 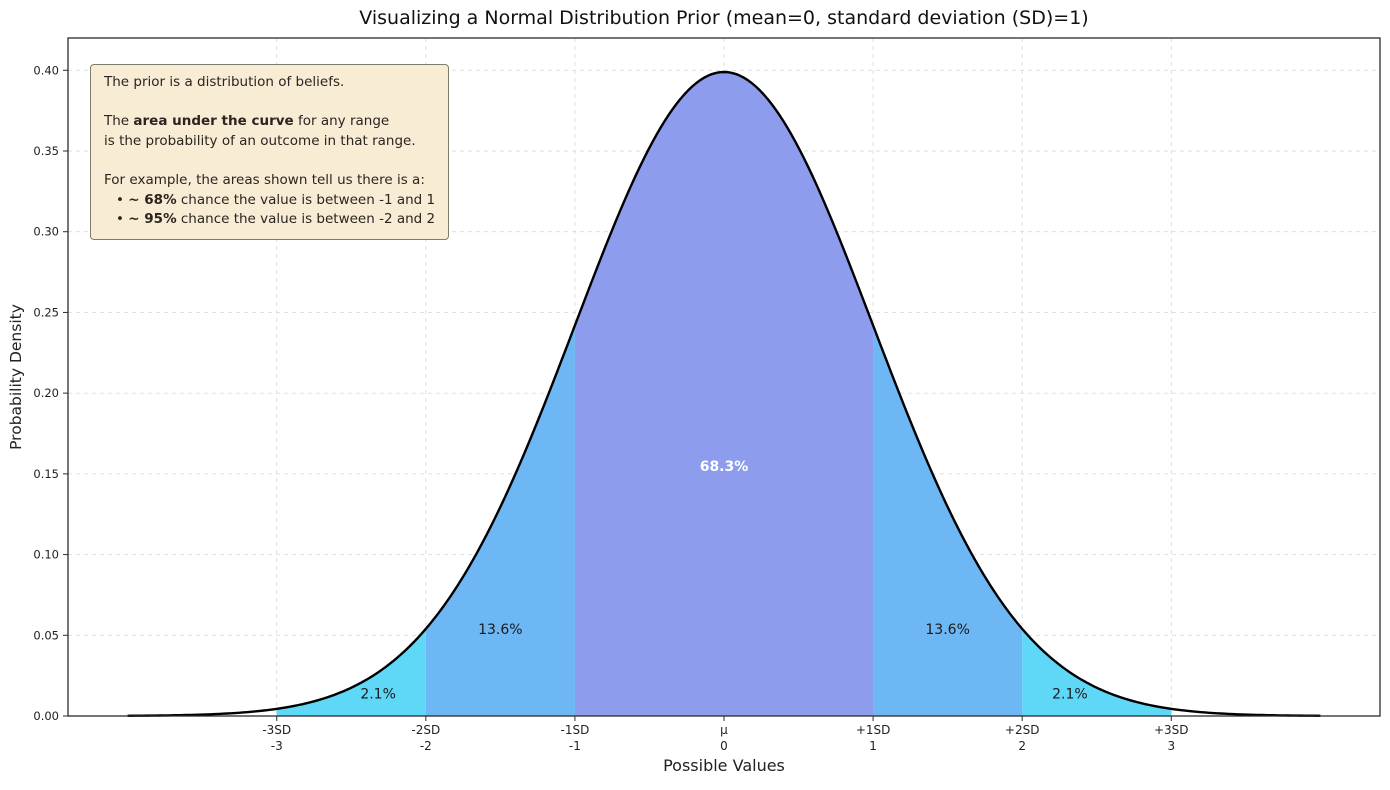 I want to click on annotation-line: The area under the curve for any range, so click(x=247, y=121).